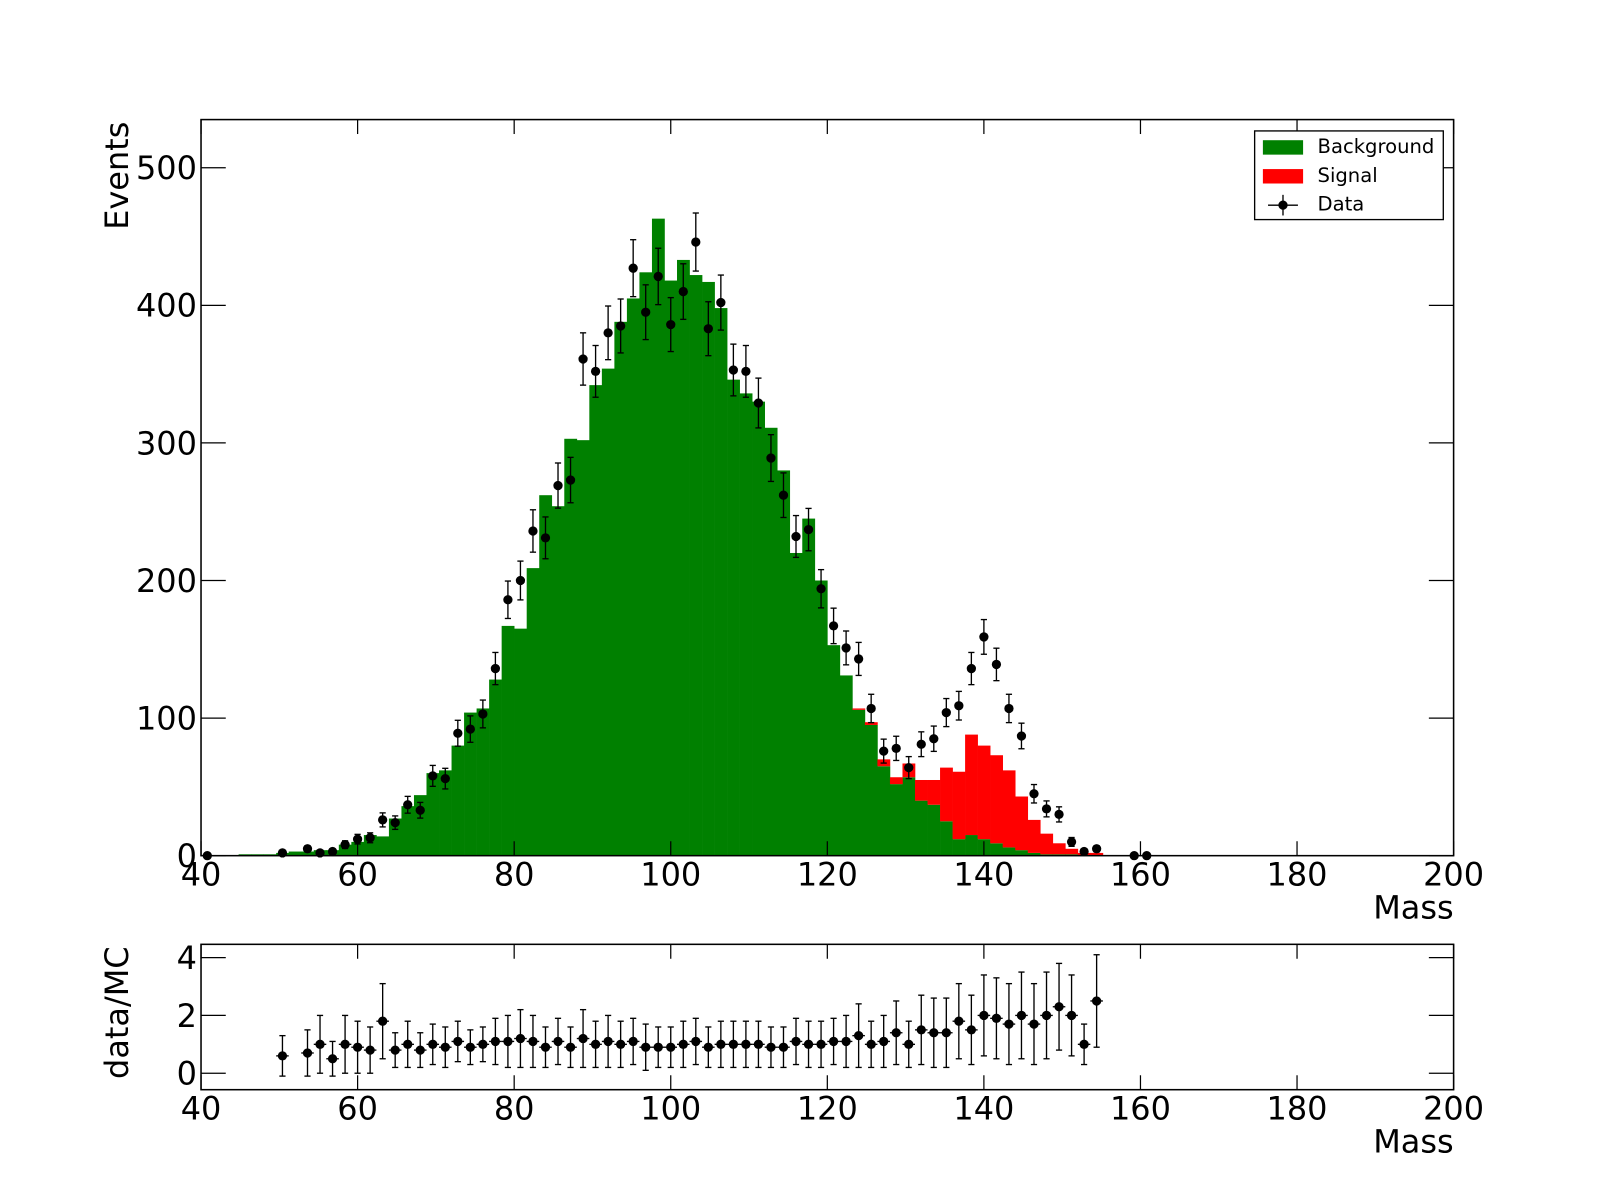 The width and height of the screenshot is (1600, 1200). What do you see at coordinates (514, 875) in the screenshot?
I see `x-tick-label: 80` at bounding box center [514, 875].